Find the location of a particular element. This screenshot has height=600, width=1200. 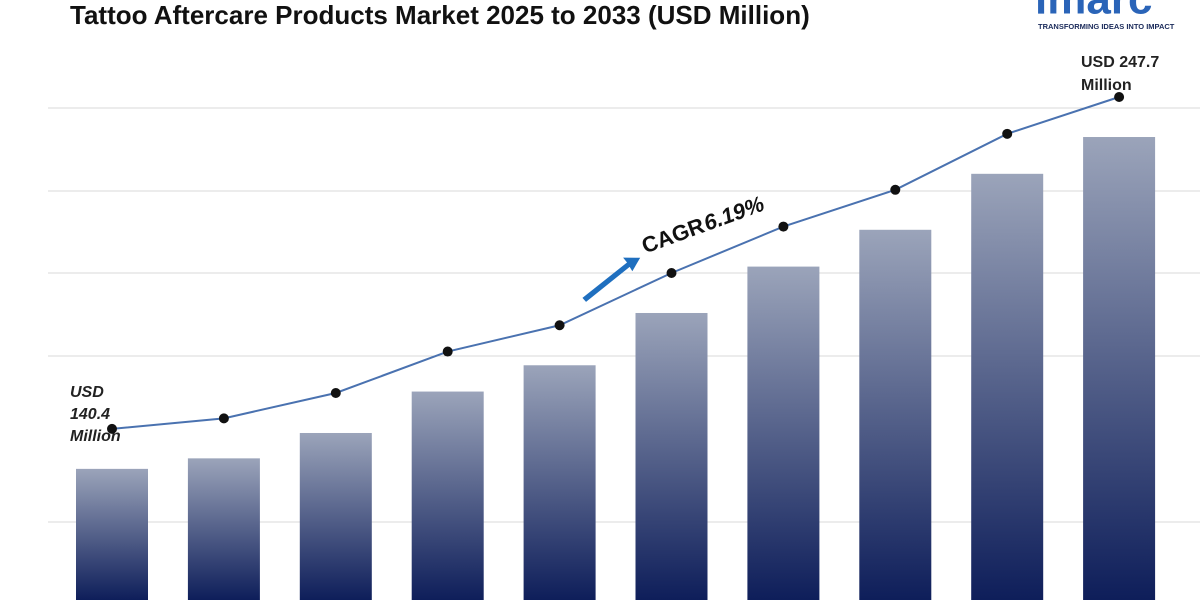

end-label-line: USD 247.7 is located at coordinates (1120, 62).